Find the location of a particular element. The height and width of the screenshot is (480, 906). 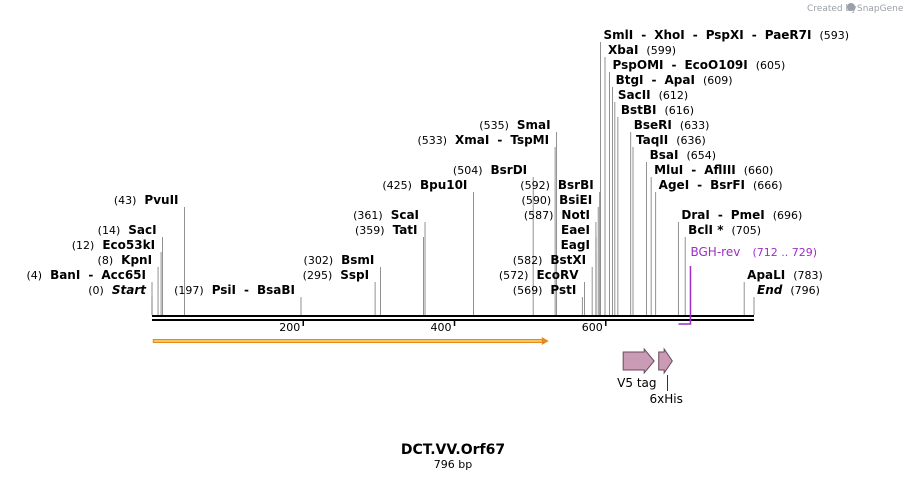

site-eco53ki-pos-0: (12) is located at coordinates (83, 245).